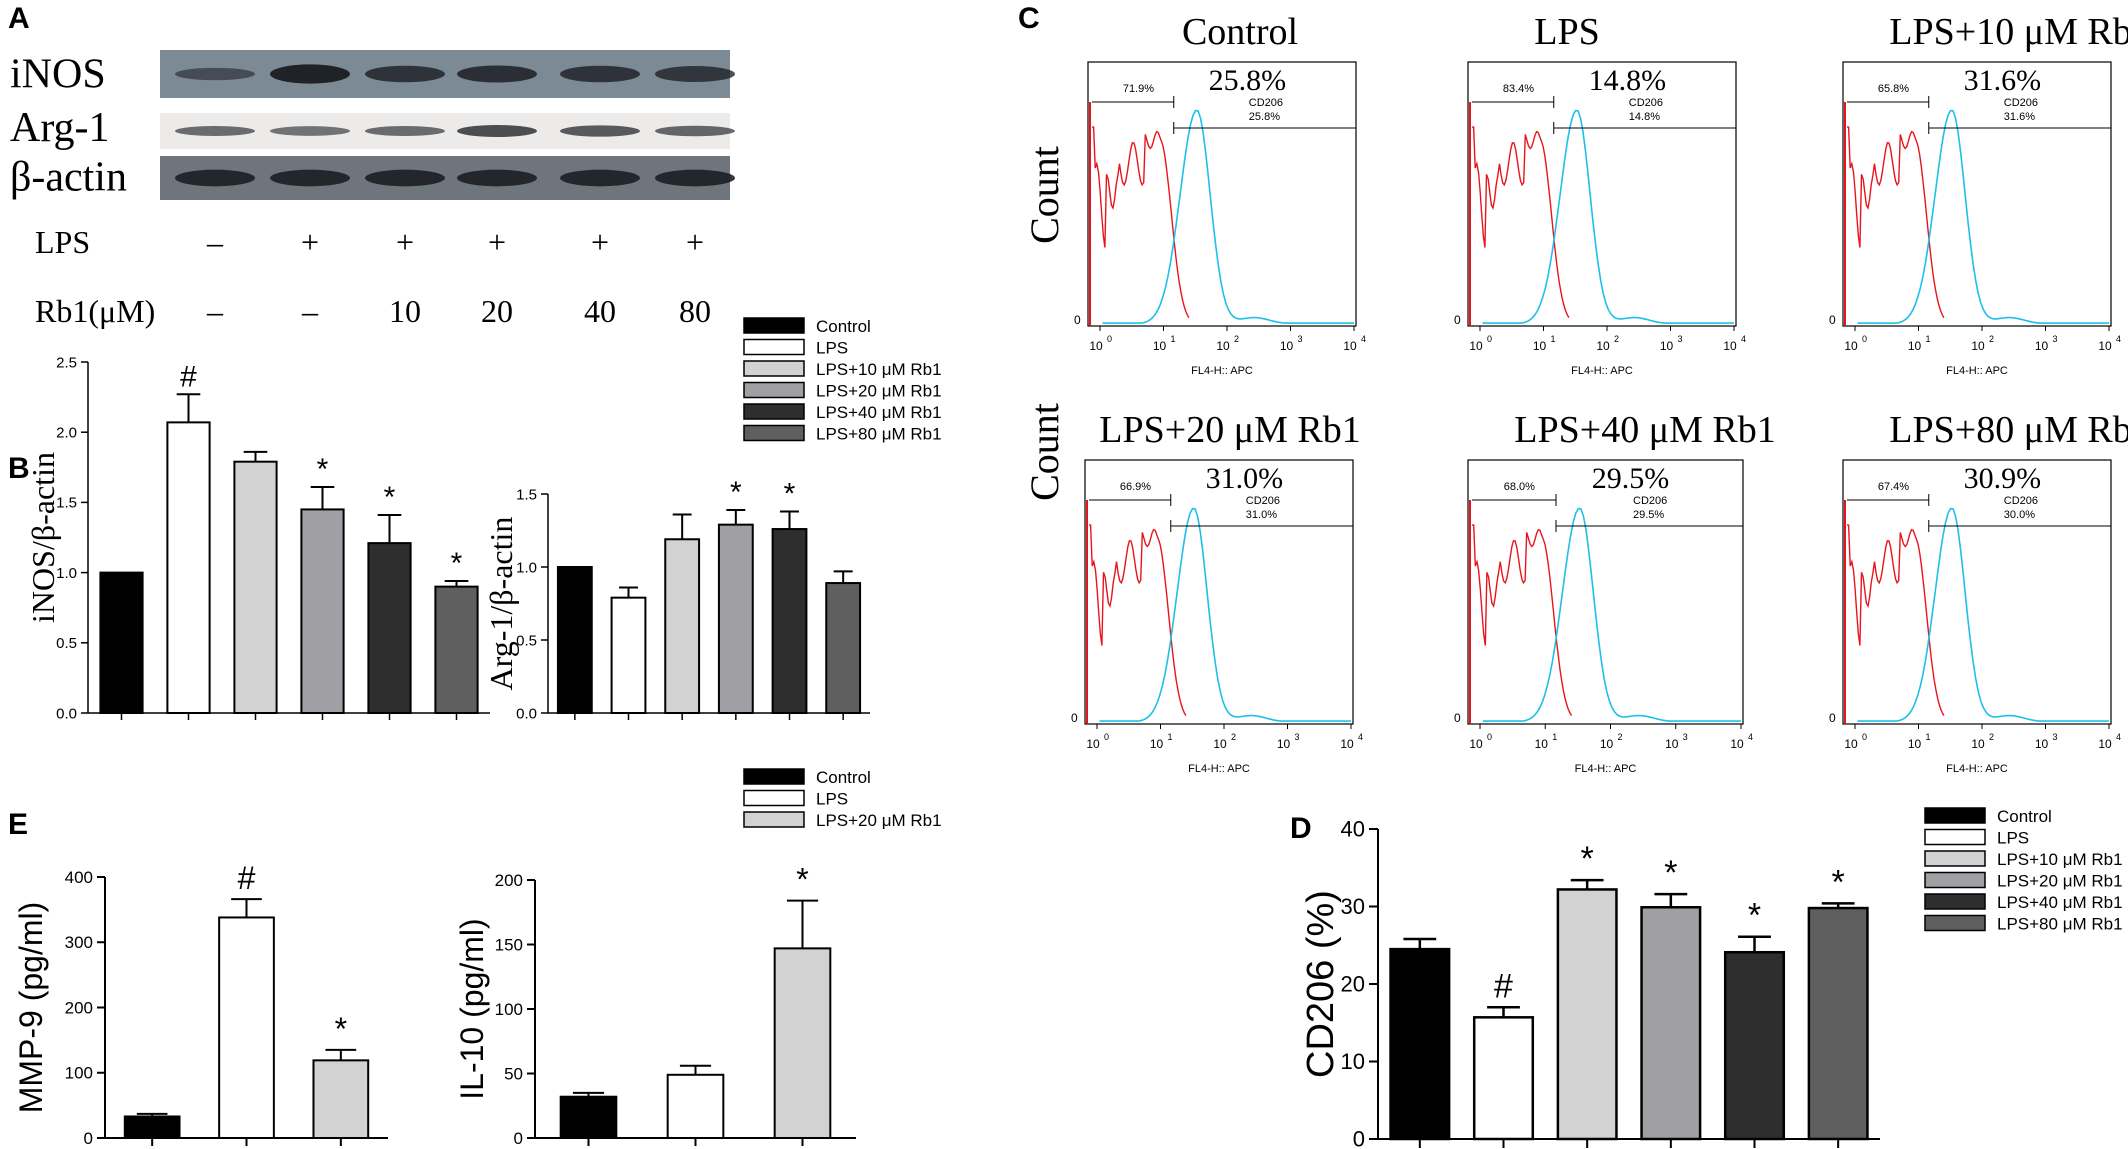 The image size is (2128, 1149). I want to click on legend-panel-e: Control LPS LPS+20 μM Rb1, so click(842, 799).